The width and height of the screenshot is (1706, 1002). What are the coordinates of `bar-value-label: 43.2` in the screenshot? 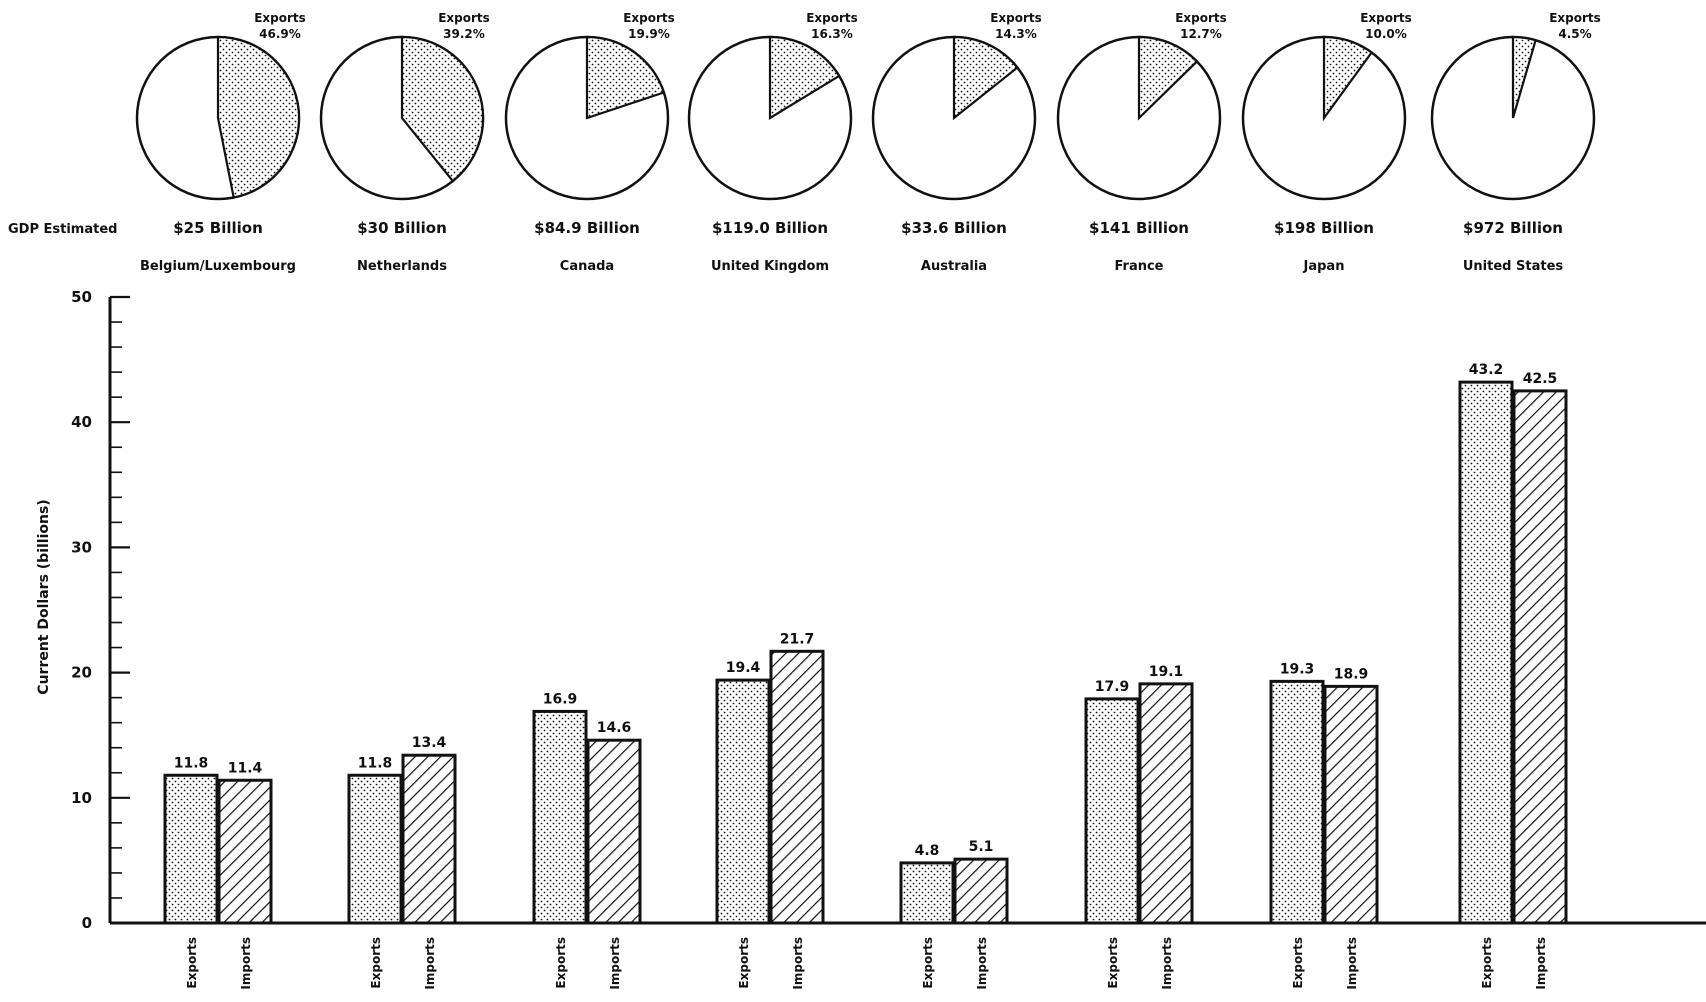 It's located at (1486, 370).